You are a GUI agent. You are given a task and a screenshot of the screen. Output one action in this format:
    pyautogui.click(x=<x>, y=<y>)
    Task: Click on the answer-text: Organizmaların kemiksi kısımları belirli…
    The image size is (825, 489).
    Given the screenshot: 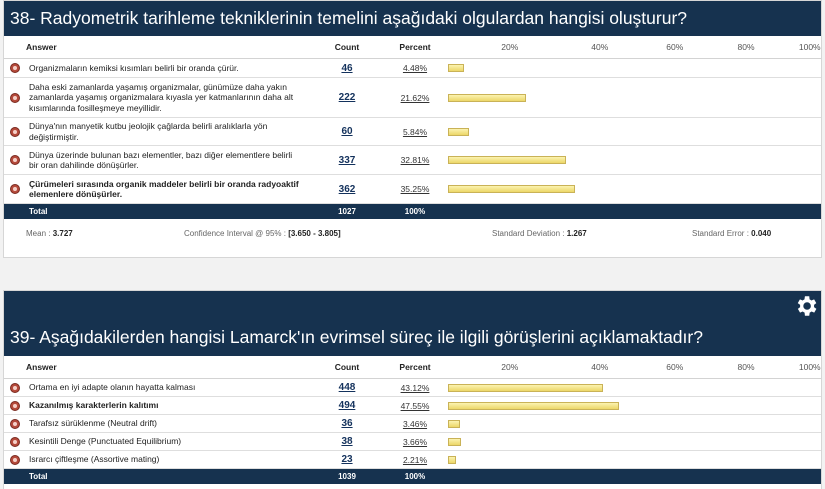 What is the action you would take?
    pyautogui.click(x=168, y=68)
    